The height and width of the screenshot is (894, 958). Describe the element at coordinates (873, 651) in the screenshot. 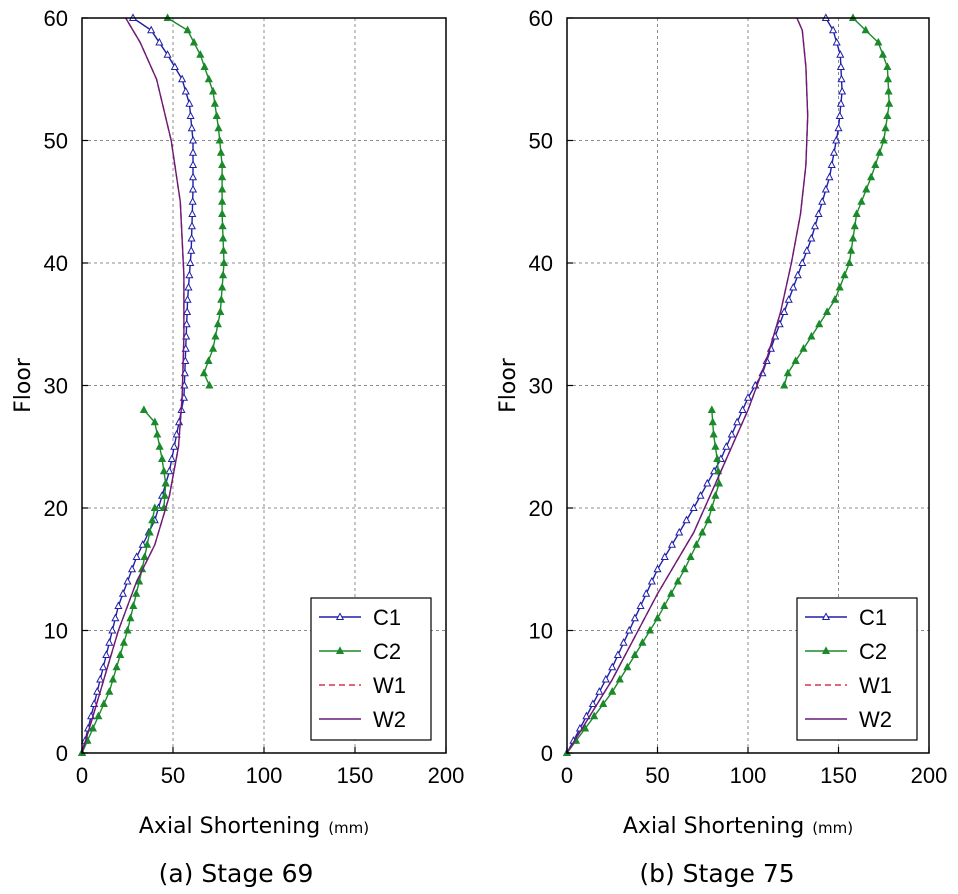

I see `legend-label-c2: C2` at that location.